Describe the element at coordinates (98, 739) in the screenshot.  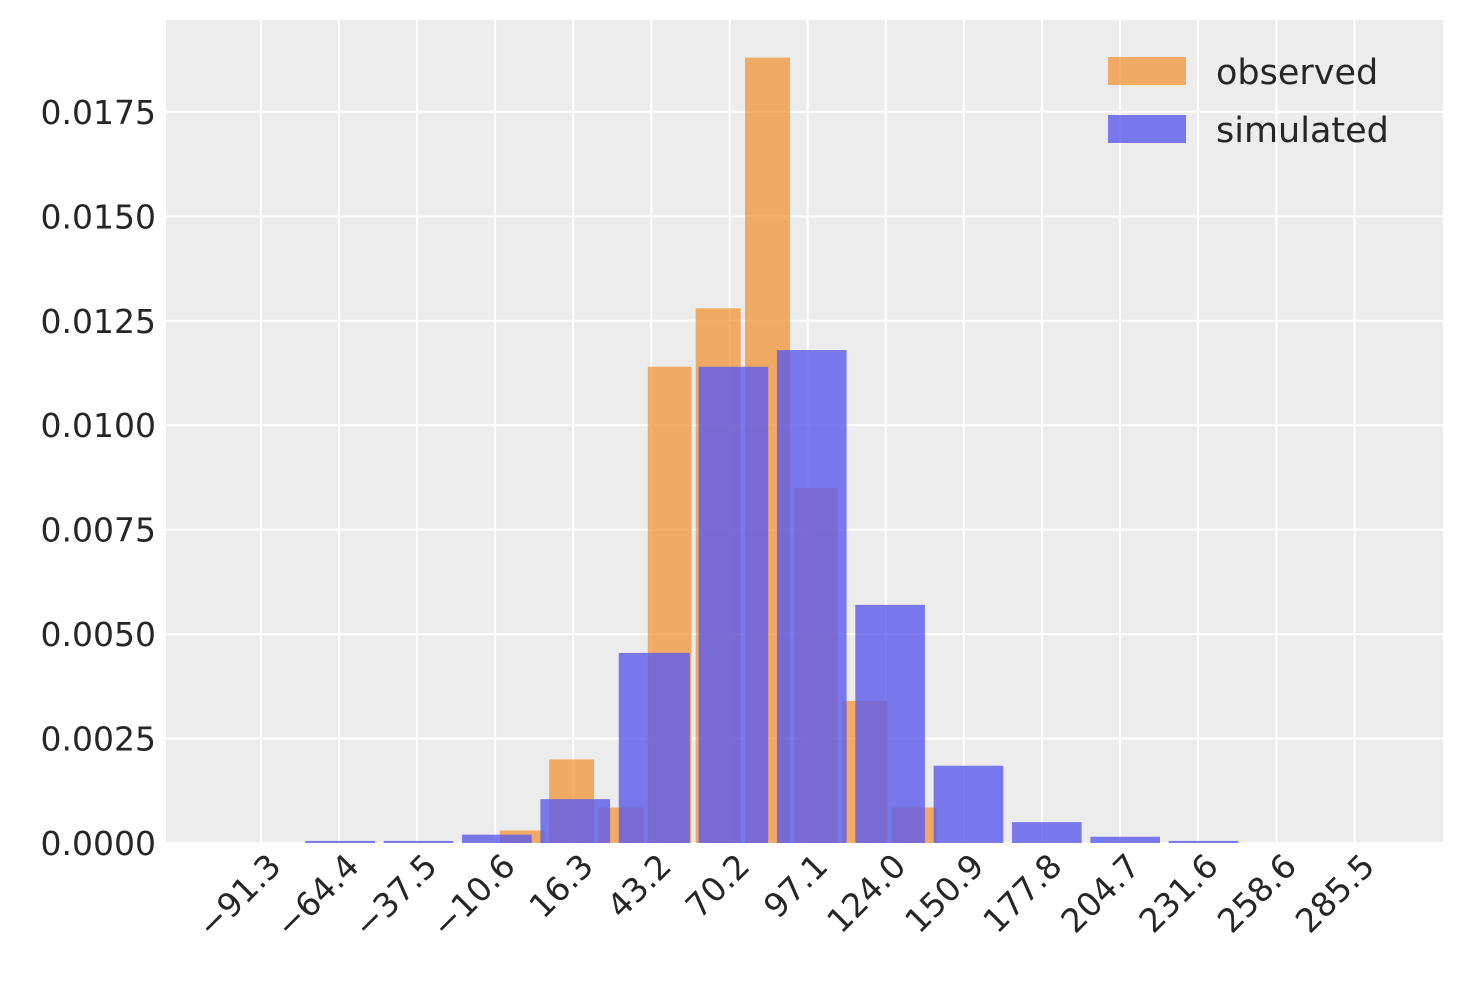
I see `y-tick-label: 0.0025` at that location.